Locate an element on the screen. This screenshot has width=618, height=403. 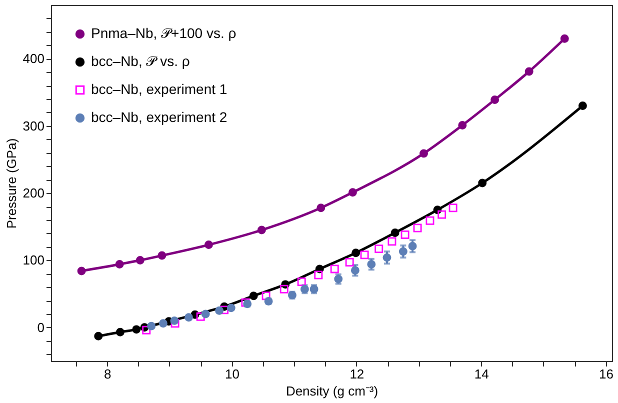
legend-label: bcc–Nb, experiment 2 is located at coordinates (159, 117).